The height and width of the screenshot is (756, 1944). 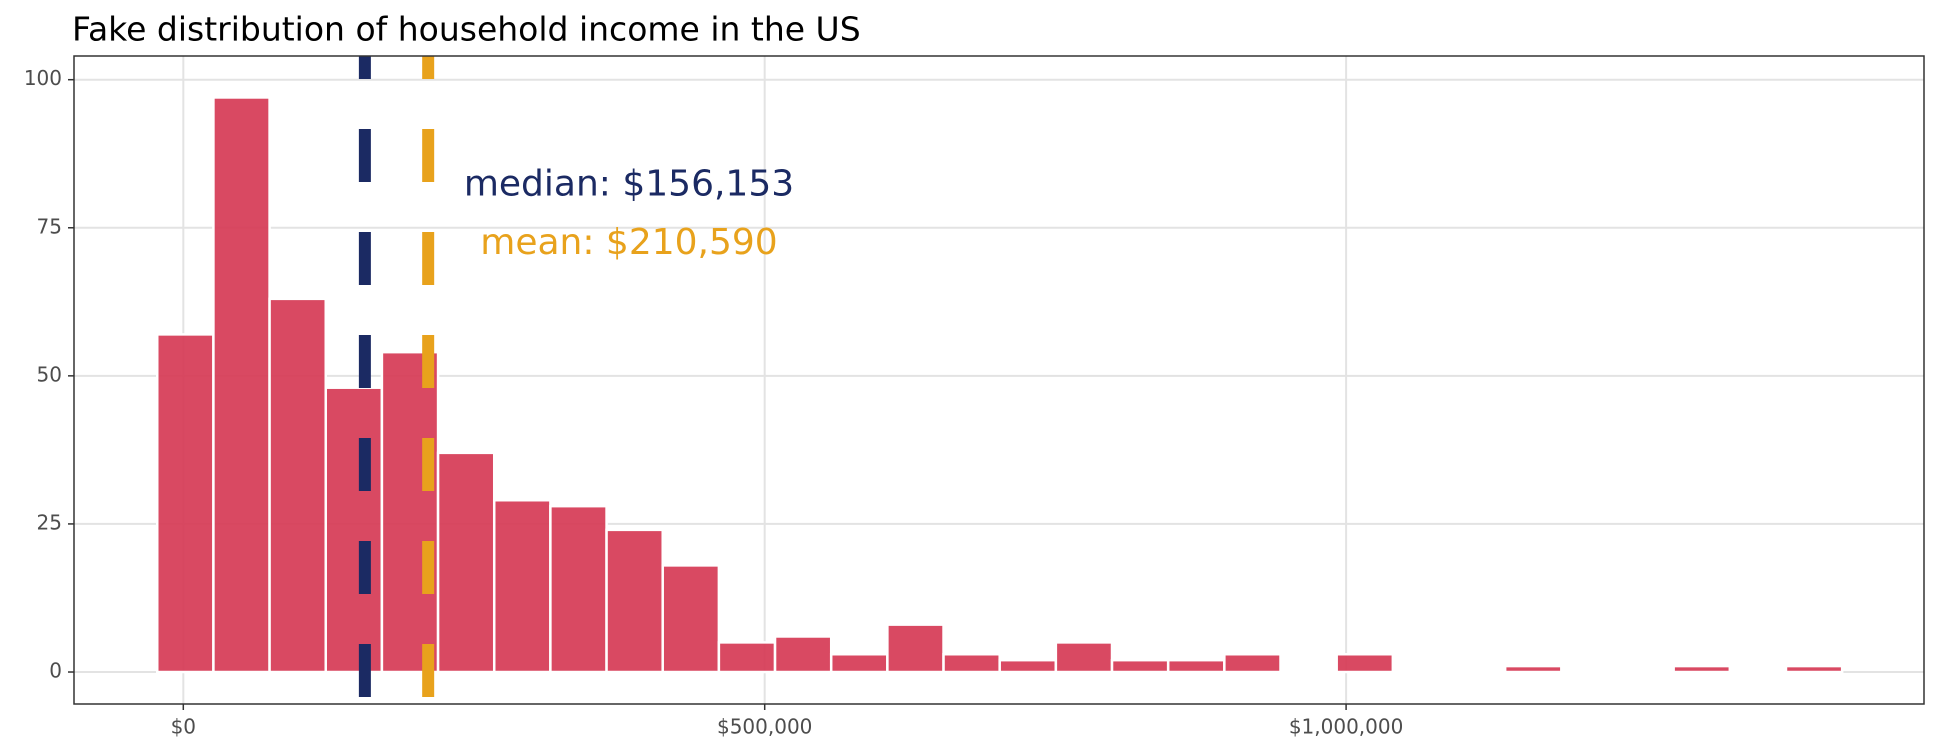 I want to click on y-tick-label: 0, so click(x=55, y=671).